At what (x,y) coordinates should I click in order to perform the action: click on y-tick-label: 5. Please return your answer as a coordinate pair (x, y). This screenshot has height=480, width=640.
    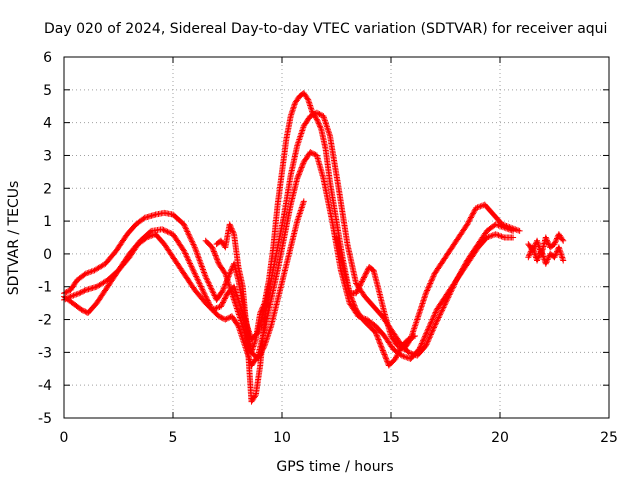
    Looking at the image, I should click on (47, 91).